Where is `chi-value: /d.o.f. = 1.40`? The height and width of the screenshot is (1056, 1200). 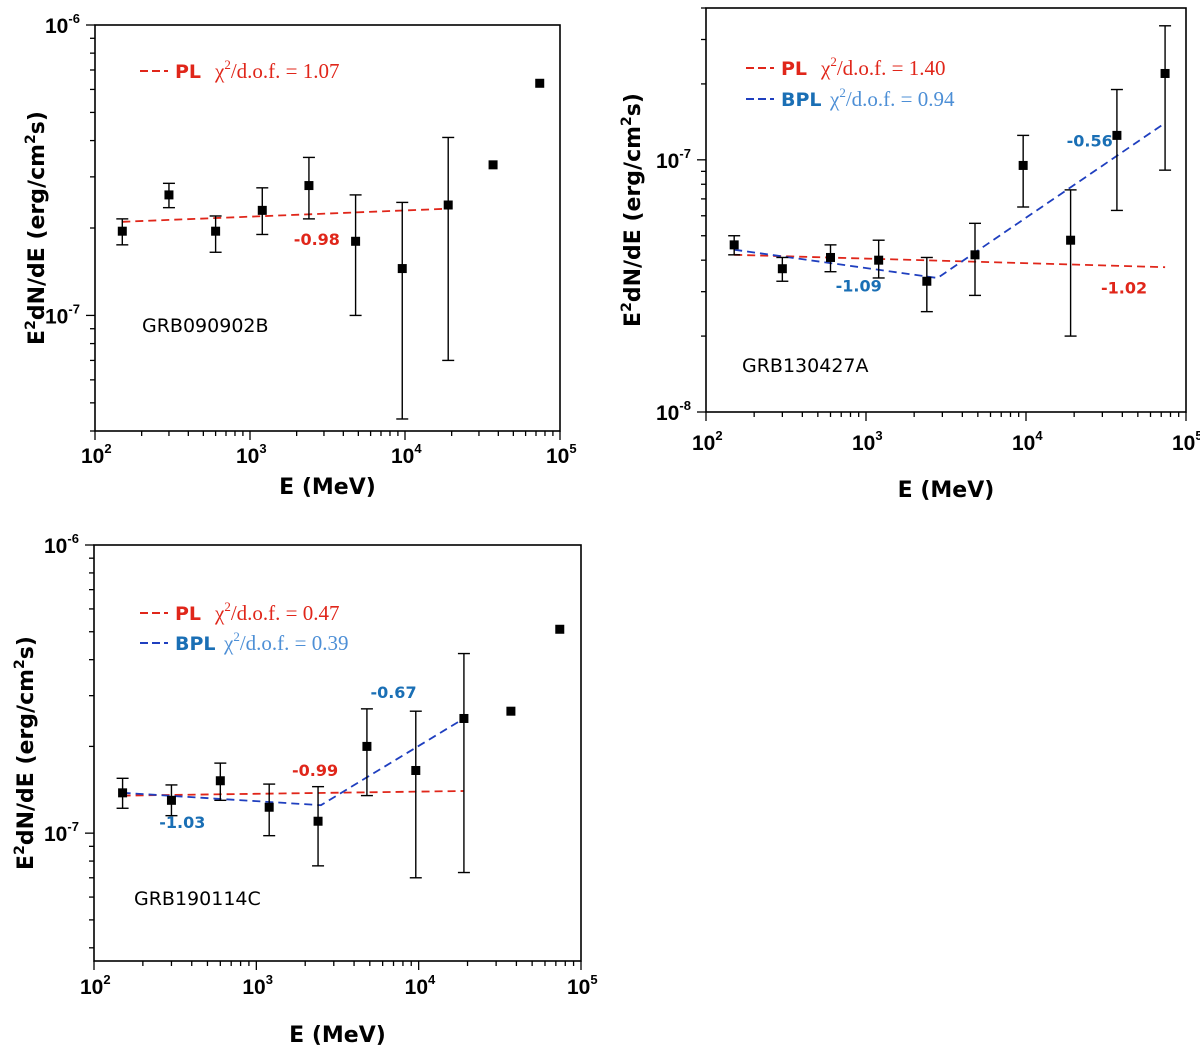 chi-value: /d.o.f. = 1.40 is located at coordinates (891, 68).